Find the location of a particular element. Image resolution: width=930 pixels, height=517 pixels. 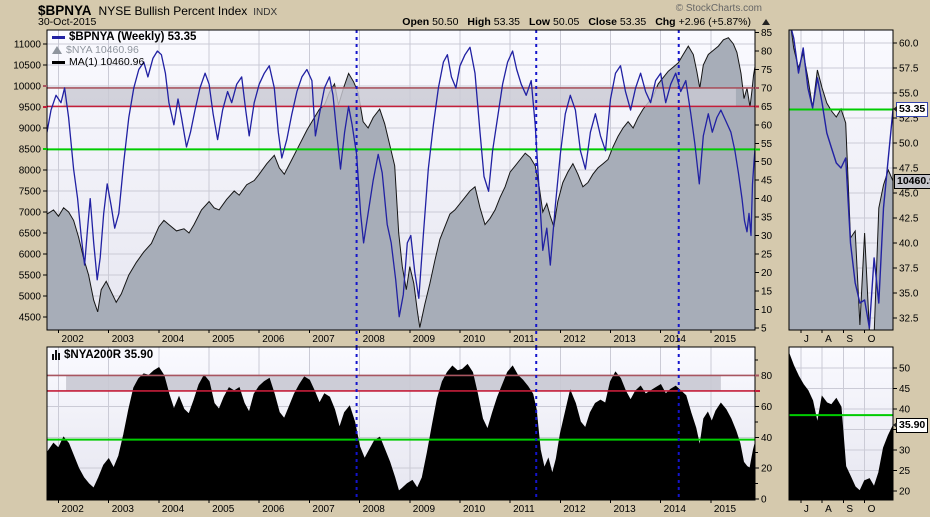

exchange-tag: INDX is located at coordinates (265, 12).